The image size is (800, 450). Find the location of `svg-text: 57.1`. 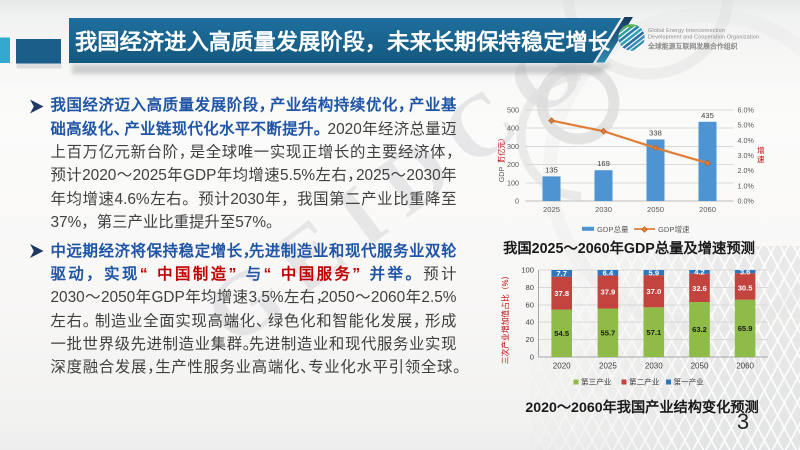

svg-text: 57.1 is located at coordinates (654, 332).